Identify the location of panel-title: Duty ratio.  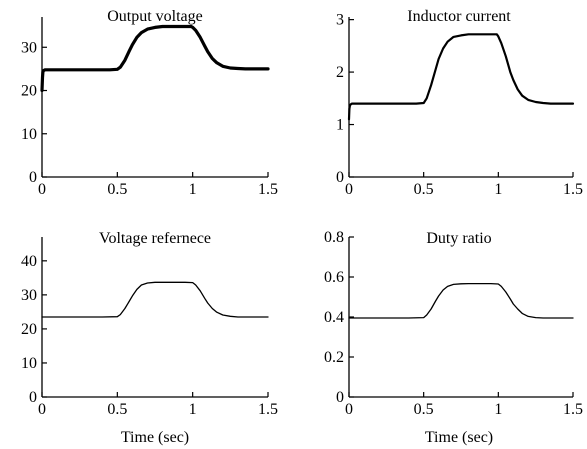
(458, 238).